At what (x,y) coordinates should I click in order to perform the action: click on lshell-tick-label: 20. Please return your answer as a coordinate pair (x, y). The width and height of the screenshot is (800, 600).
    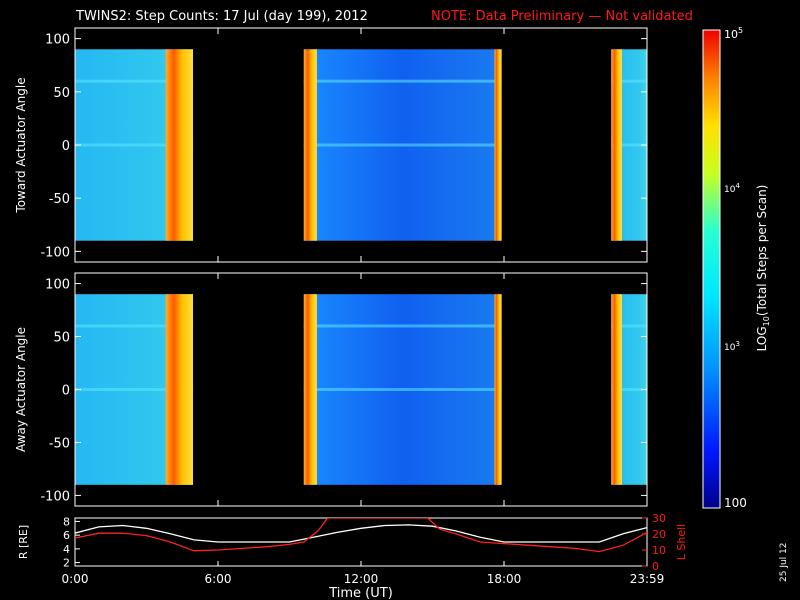
    Looking at the image, I should click on (659, 534).